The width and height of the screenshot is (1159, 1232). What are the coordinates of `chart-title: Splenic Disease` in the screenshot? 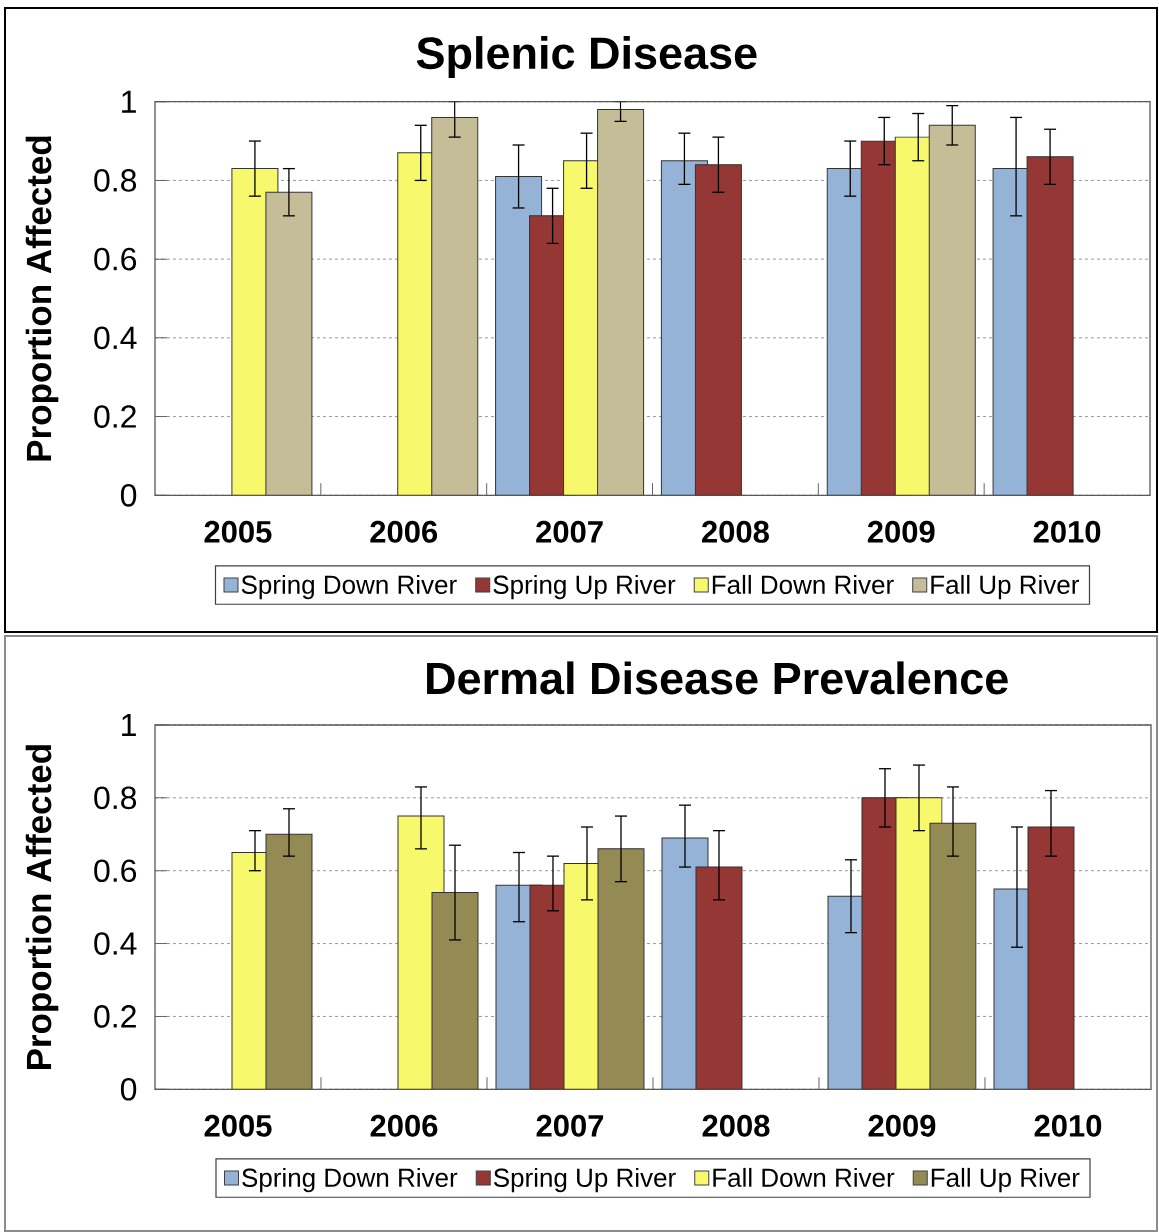 It's located at (586, 57).